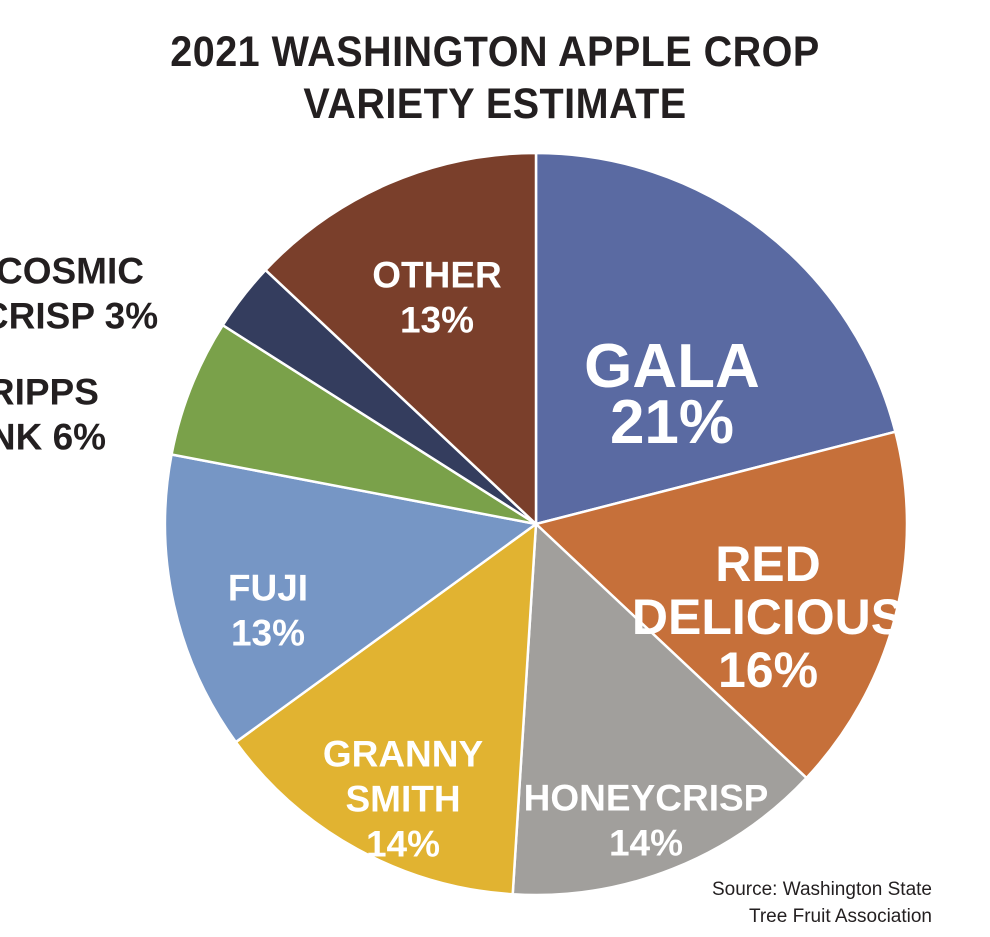 Image resolution: width=990 pixels, height=937 pixels. What do you see at coordinates (495, 104) in the screenshot?
I see `chart-title-line-2: VARIETY ESTIMATE` at bounding box center [495, 104].